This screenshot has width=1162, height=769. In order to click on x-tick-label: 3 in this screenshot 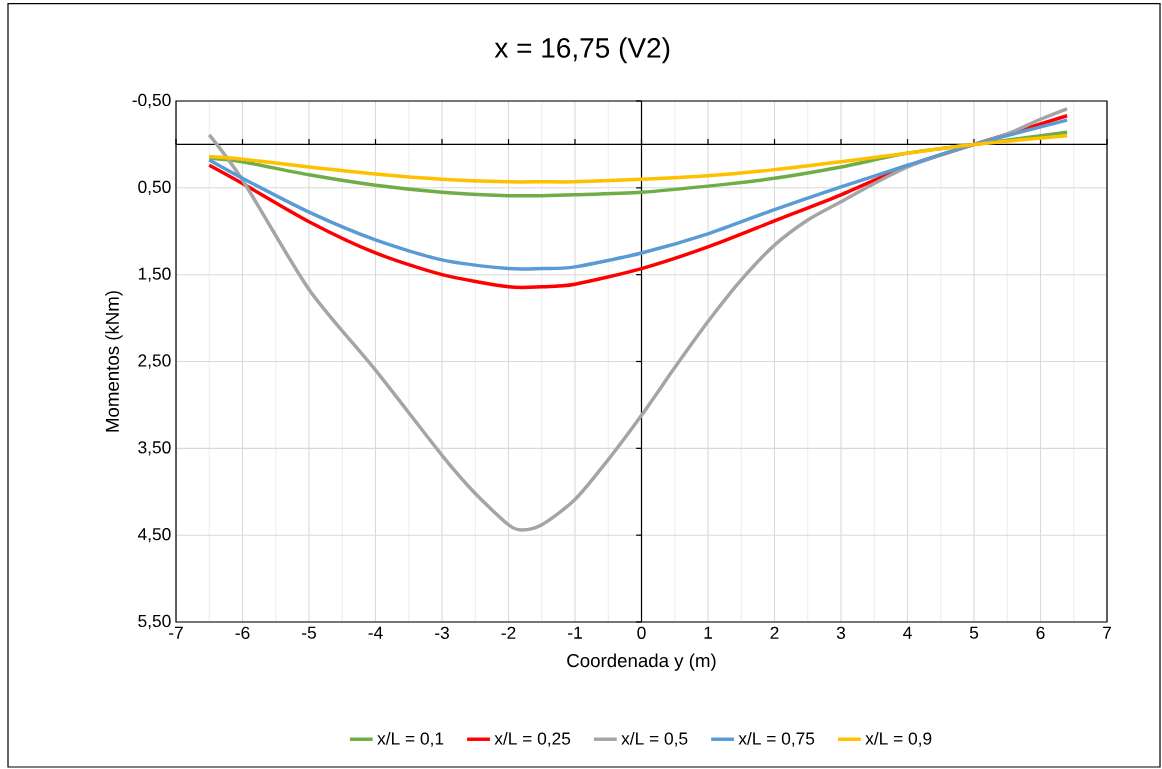, I will do `click(841, 632)`.